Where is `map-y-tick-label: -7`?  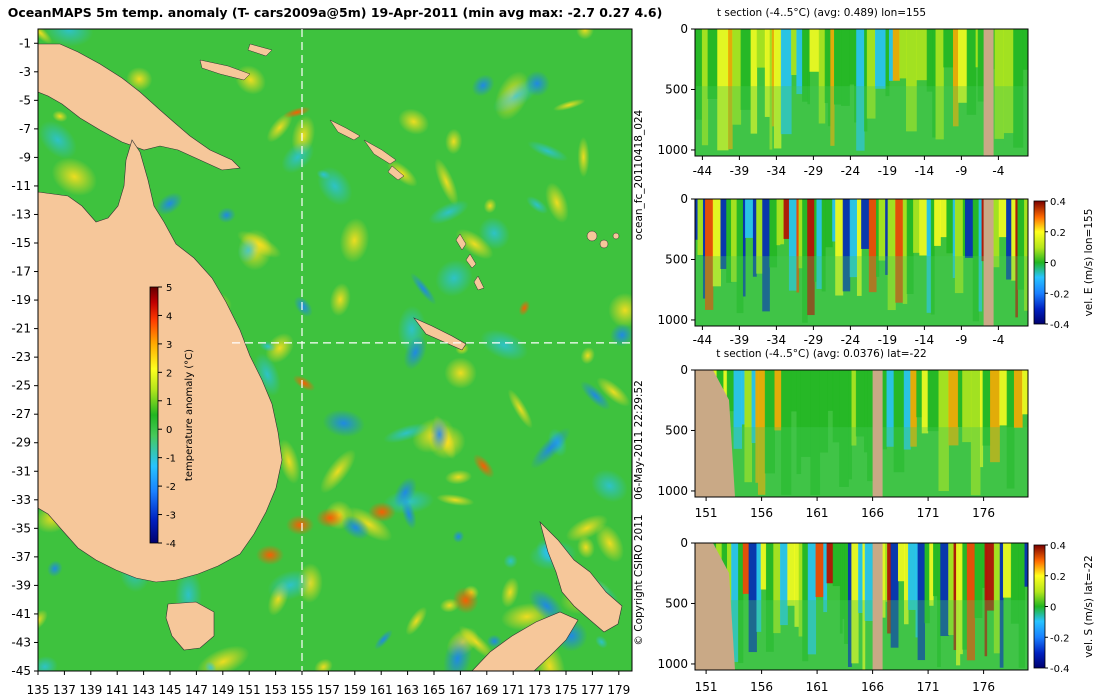 map-y-tick-label: -7 is located at coordinates (25, 129).